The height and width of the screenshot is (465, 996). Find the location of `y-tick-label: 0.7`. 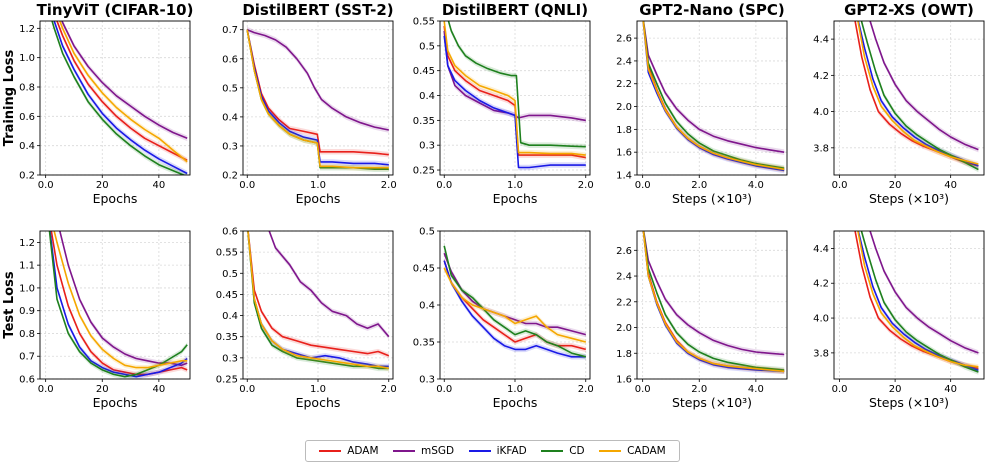

y-tick-label: 0.7 is located at coordinates (27, 357).